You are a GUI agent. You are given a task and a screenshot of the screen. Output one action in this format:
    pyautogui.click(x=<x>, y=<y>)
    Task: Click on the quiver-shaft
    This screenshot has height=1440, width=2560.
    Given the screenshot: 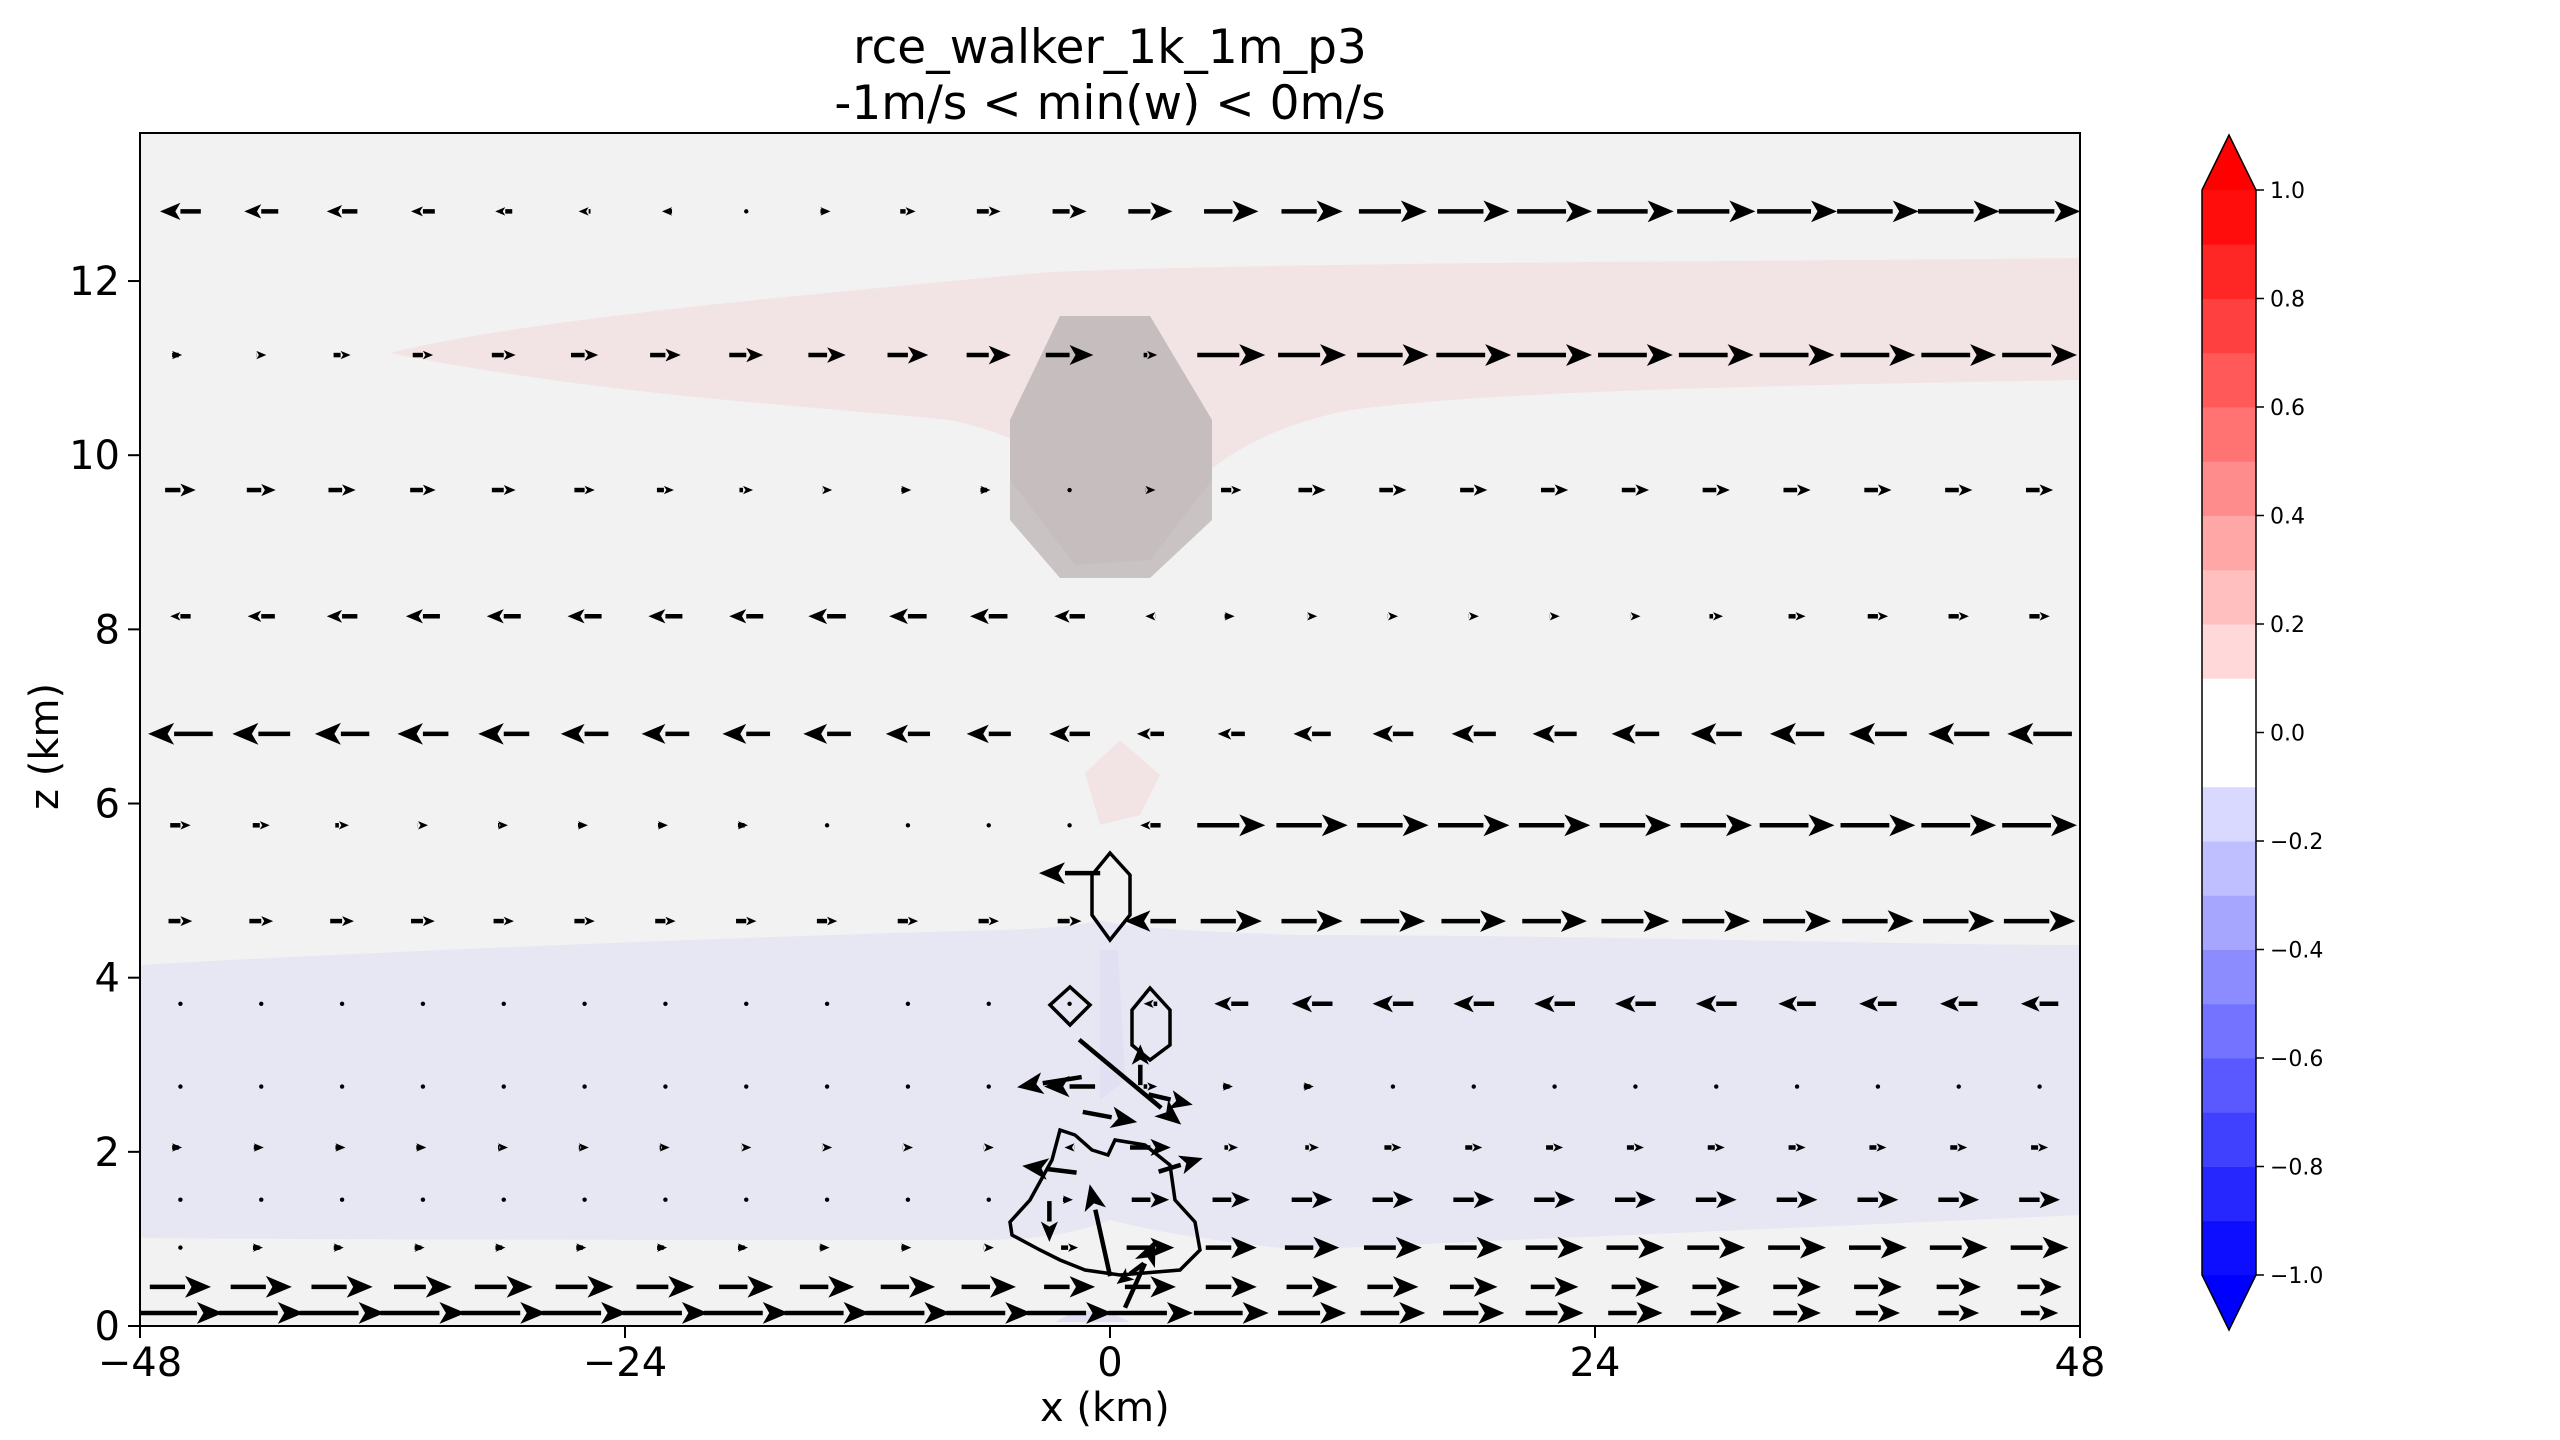 What is the action you would take?
    pyautogui.click(x=1097, y=1114)
    